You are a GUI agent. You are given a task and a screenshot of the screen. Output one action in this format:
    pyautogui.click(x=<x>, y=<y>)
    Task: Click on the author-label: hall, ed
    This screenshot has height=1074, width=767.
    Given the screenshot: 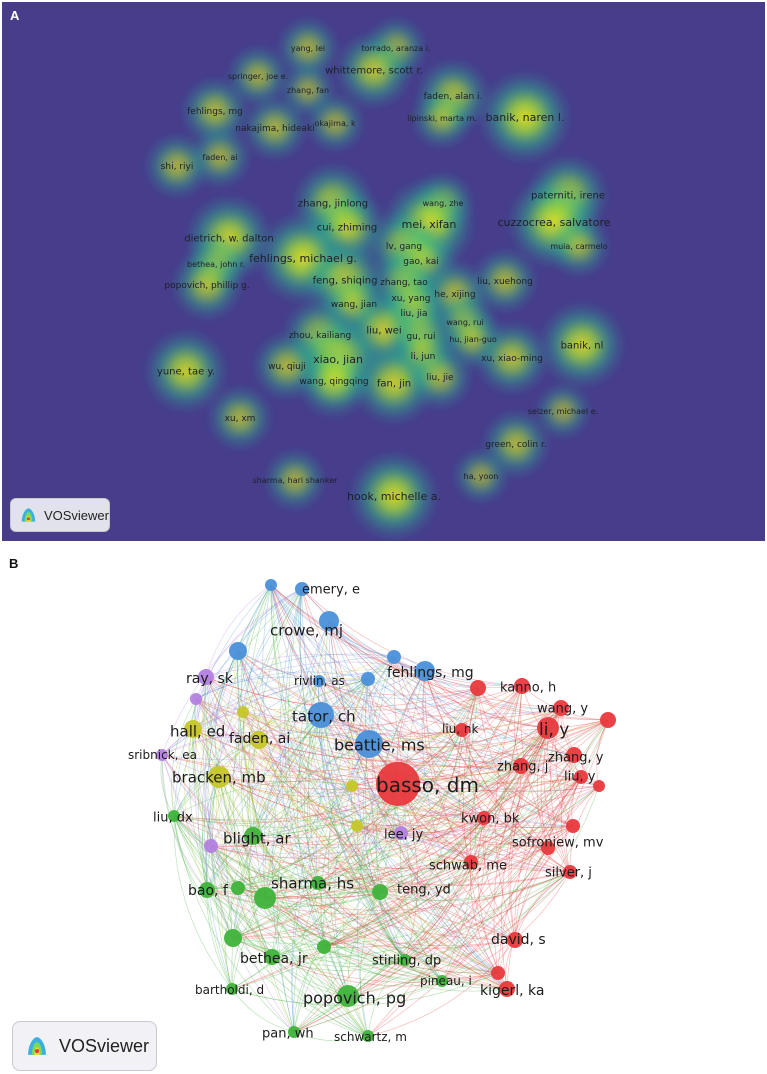 What is the action you would take?
    pyautogui.click(x=197, y=731)
    